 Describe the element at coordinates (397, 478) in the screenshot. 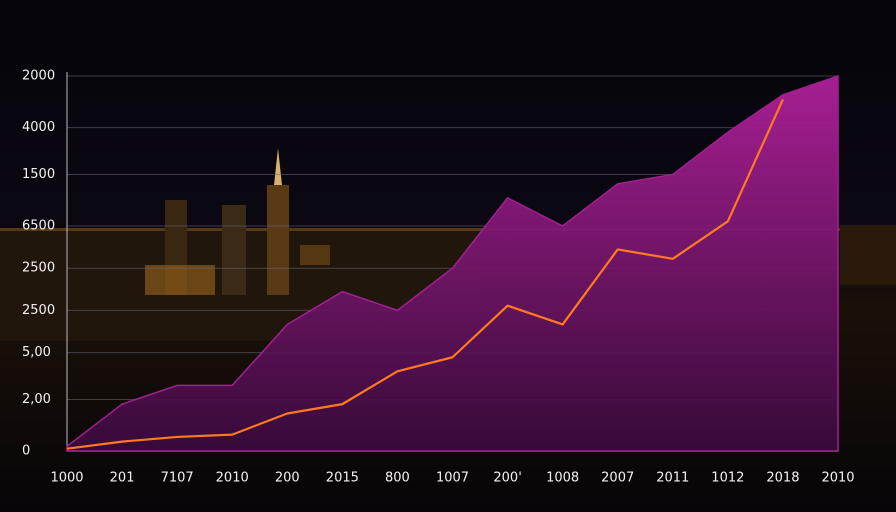

I see `x-tick-label: 800` at that location.